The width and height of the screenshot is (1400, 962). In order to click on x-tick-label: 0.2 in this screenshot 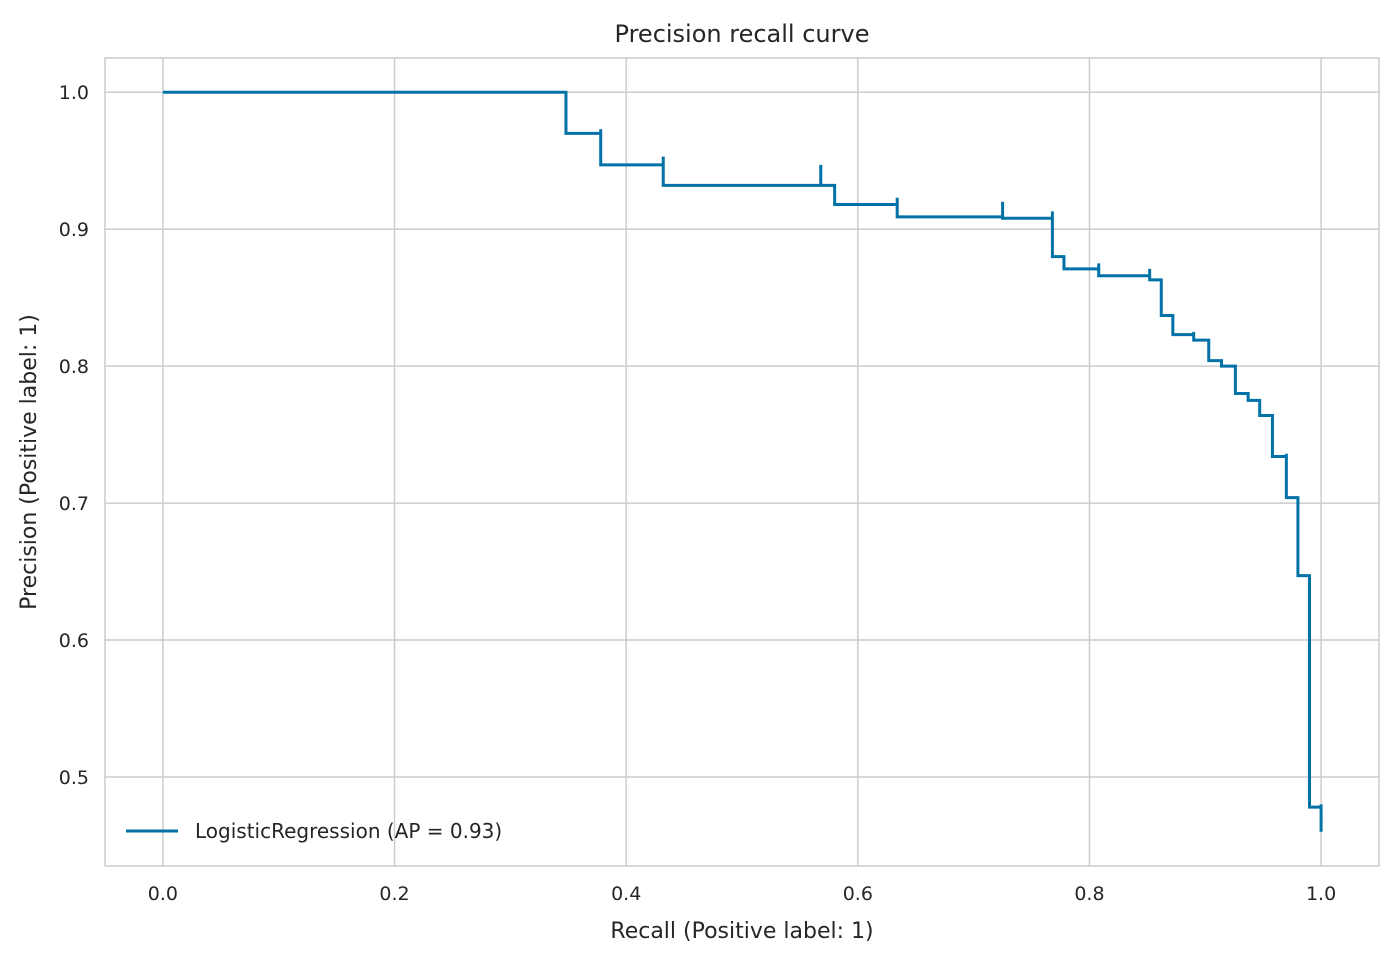, I will do `click(394, 894)`.